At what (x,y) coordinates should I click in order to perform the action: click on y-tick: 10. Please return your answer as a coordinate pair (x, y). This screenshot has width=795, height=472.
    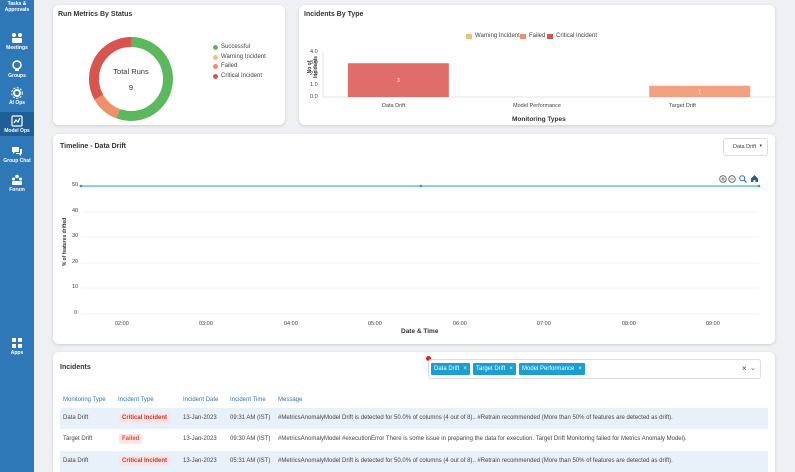
    Looking at the image, I should click on (75, 287).